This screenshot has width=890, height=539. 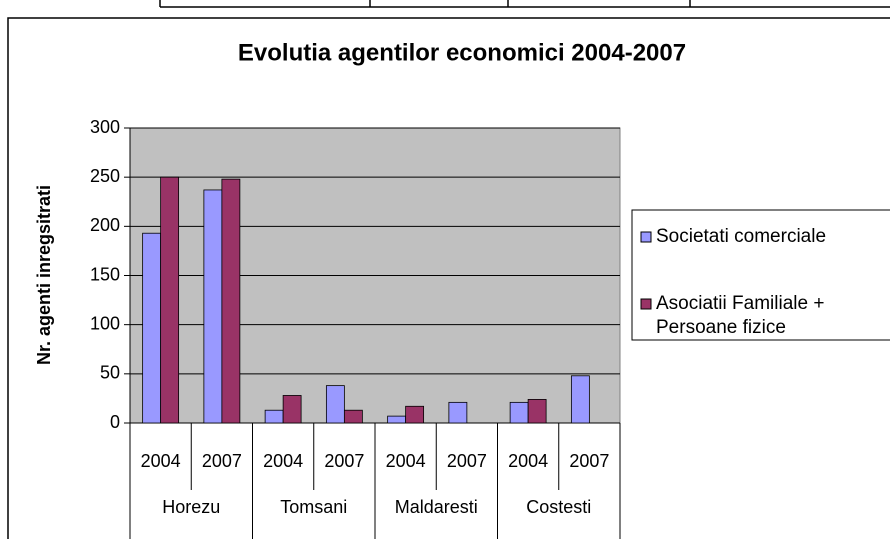 What do you see at coordinates (191, 507) in the screenshot?
I see `group-label: Horezu` at bounding box center [191, 507].